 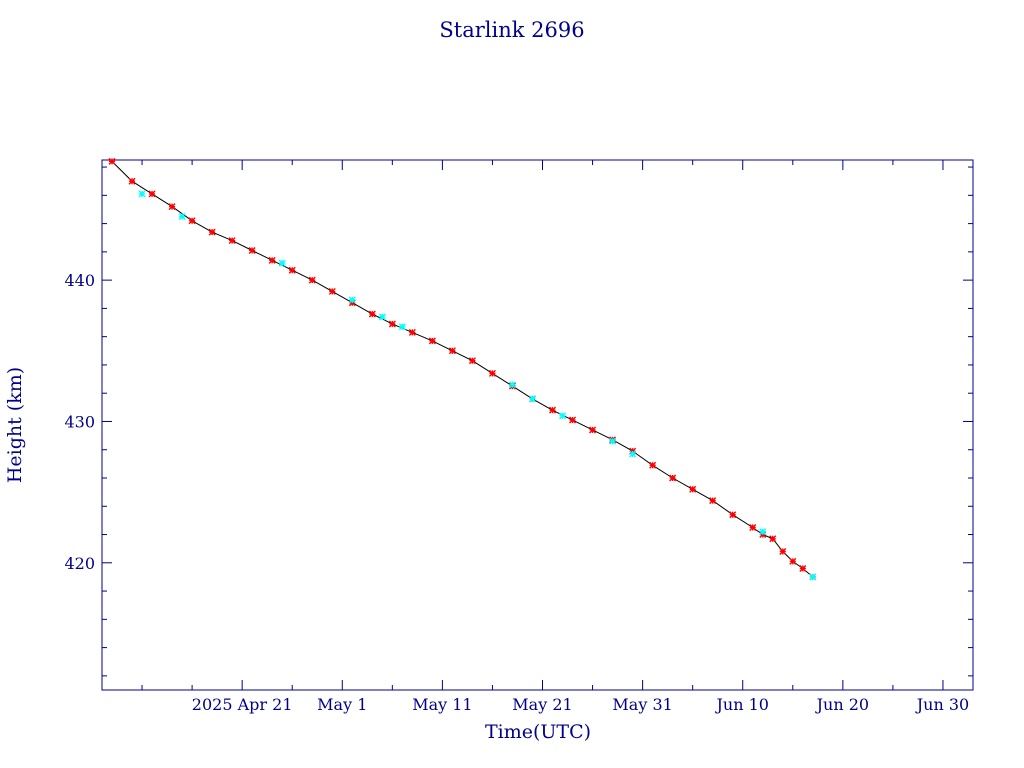 I want to click on x-tick-label: May 21, so click(x=542, y=704).